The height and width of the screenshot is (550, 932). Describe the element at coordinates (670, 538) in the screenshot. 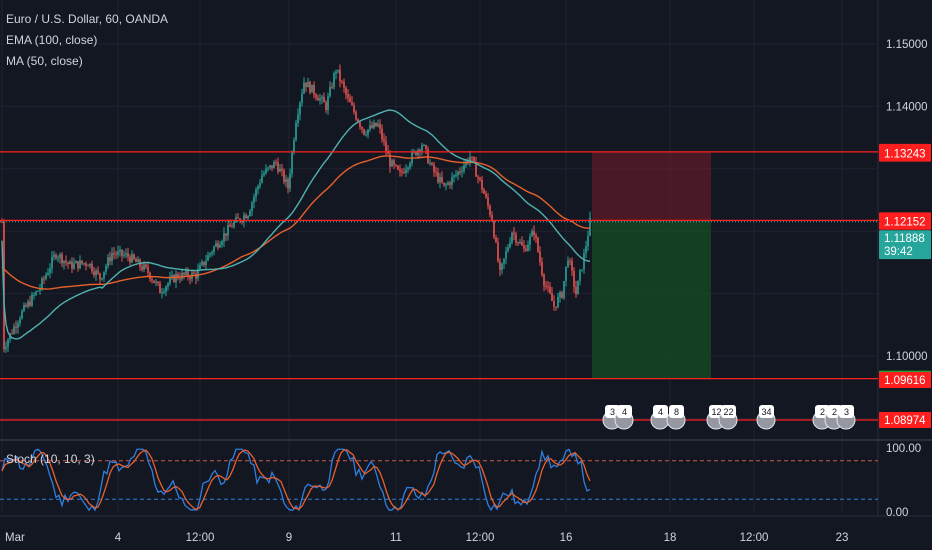

I see `time-tick-label: 18` at that location.